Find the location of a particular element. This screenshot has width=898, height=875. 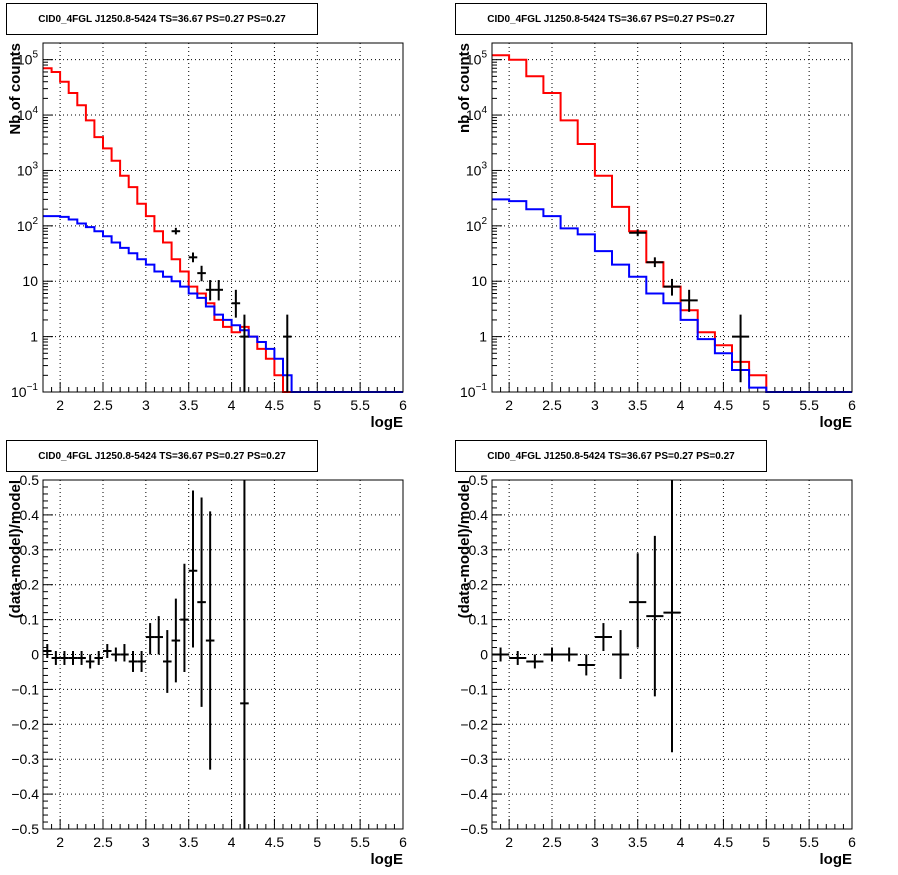

series-red-step-line is located at coordinates (223, 230).